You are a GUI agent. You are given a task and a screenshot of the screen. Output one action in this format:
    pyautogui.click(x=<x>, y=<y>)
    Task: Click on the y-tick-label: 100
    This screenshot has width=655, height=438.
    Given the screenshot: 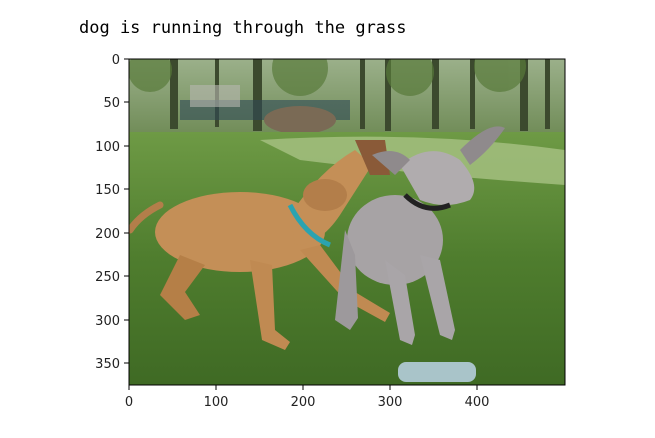 What is the action you would take?
    pyautogui.click(x=107, y=147)
    